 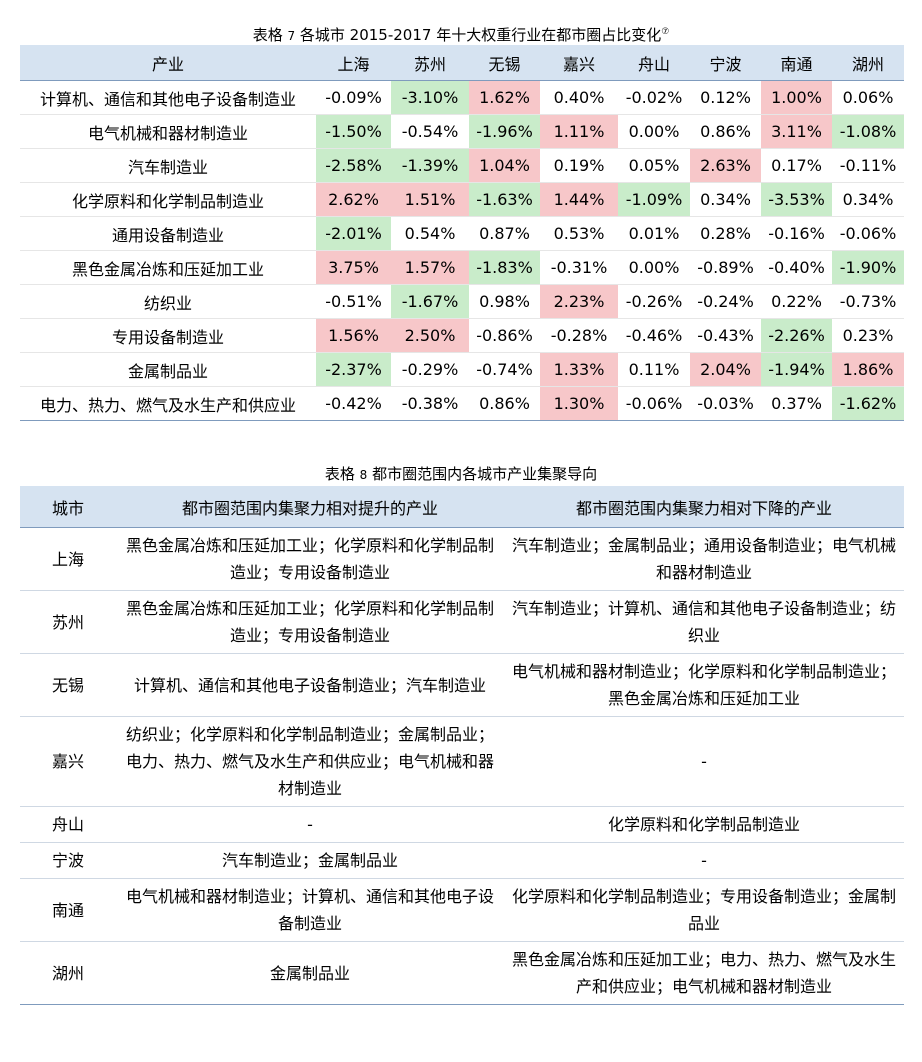 I want to click on value-cell: 0.86%, so click(x=504, y=403).